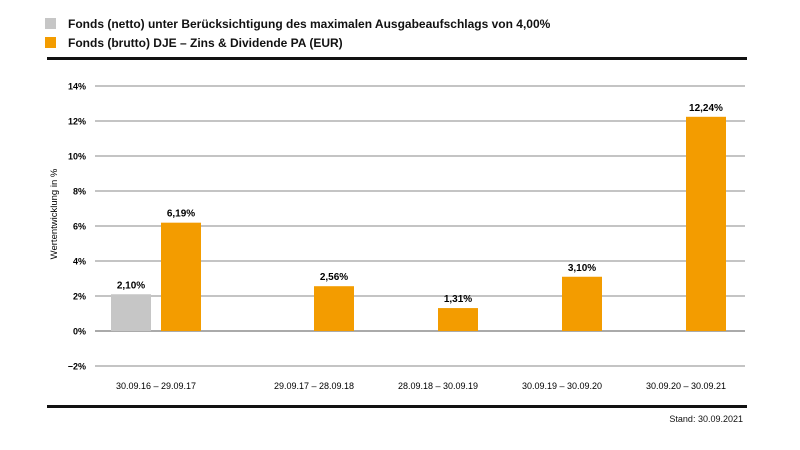 This screenshot has width=800, height=450. I want to click on x-tick-label: 30.09.16 – 29.09.17, so click(156, 386).